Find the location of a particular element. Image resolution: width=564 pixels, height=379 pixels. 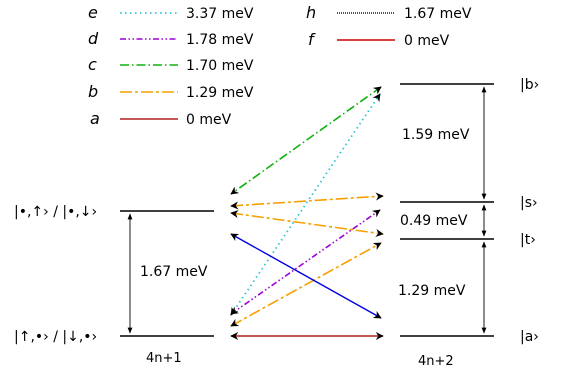

legend-letter: d is located at coordinates (93, 38).